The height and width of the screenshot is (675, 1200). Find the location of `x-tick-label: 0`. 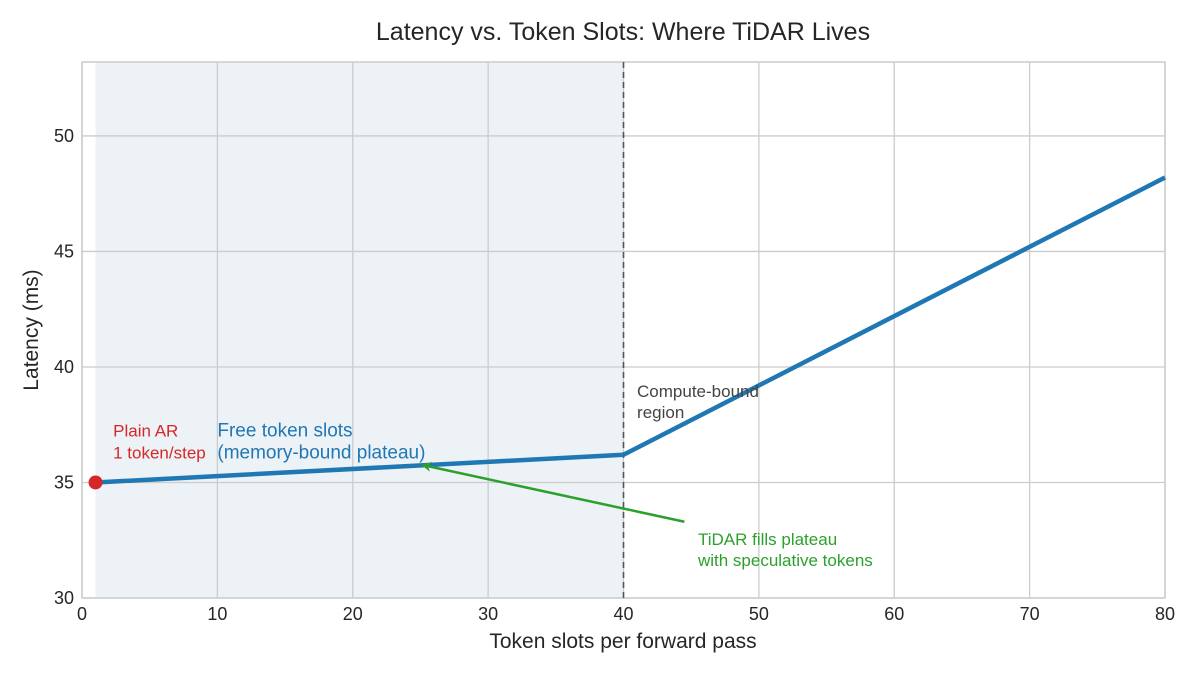

x-tick-label: 0 is located at coordinates (82, 614).